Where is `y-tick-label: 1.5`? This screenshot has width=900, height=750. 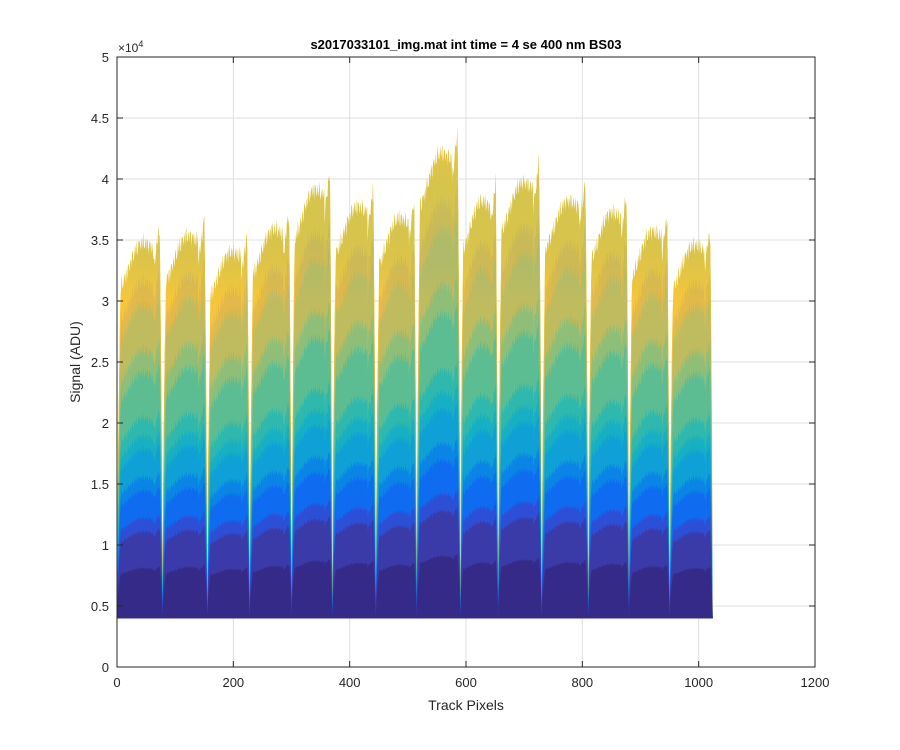 y-tick-label: 1.5 is located at coordinates (100, 484).